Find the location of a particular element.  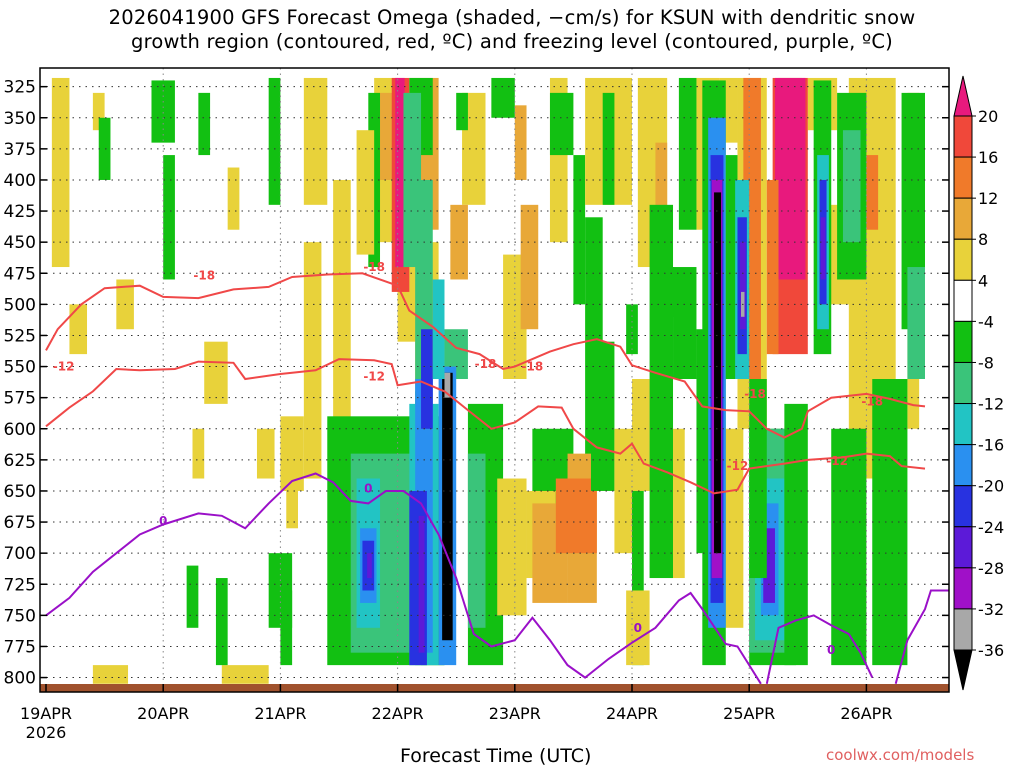

colorbar-label: -32 is located at coordinates (991, 609).